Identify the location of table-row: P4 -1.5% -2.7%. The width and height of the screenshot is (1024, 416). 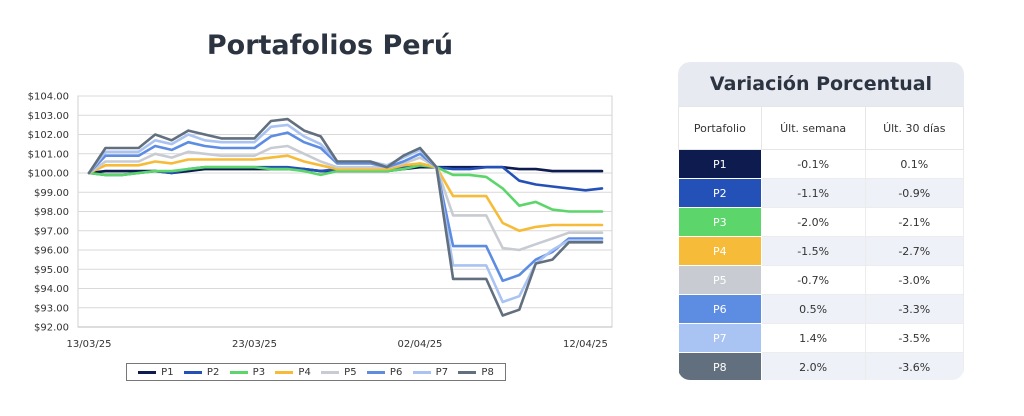
(821, 251).